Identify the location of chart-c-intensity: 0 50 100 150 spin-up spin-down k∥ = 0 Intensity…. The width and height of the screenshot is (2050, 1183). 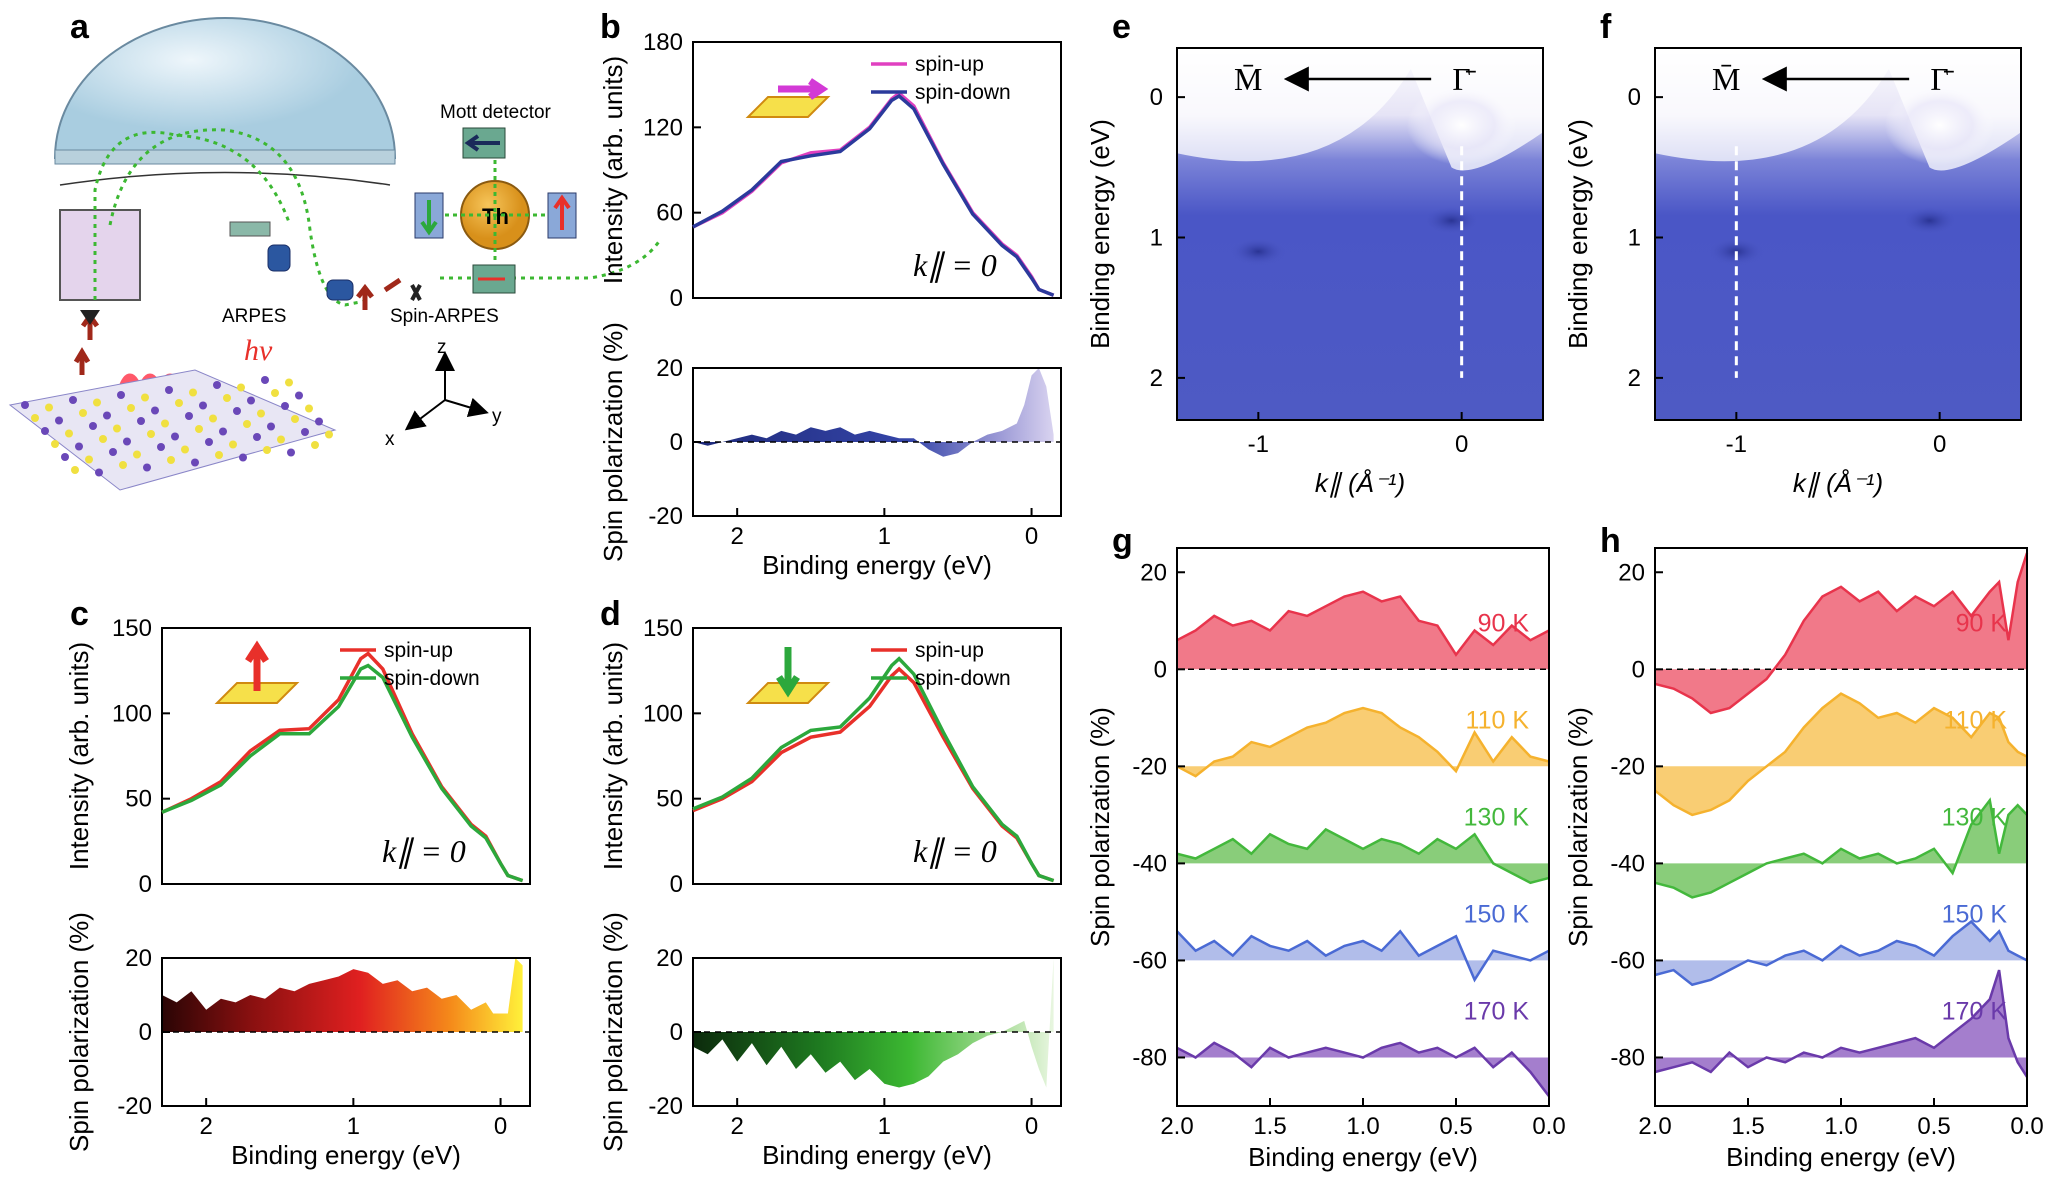
(297, 756).